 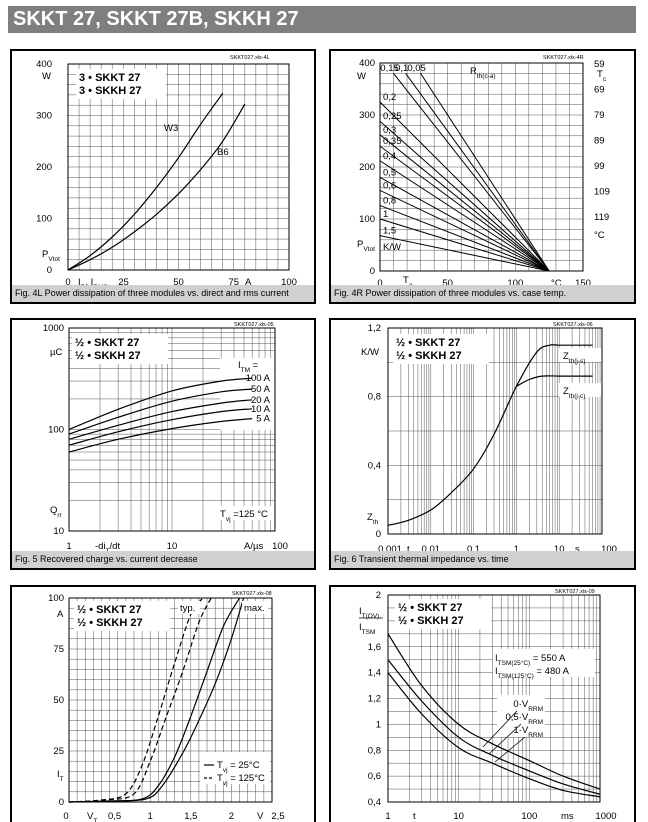 I want to click on rth-line-0,1, so click(x=477, y=172).